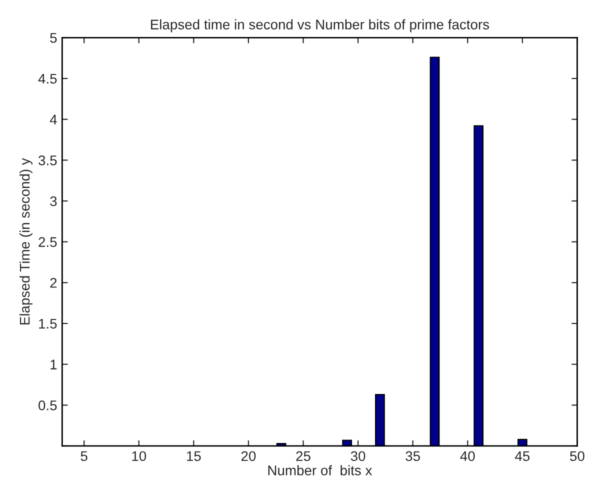  Describe the element at coordinates (303, 456) in the screenshot. I see `x-tick-label: 25` at that location.